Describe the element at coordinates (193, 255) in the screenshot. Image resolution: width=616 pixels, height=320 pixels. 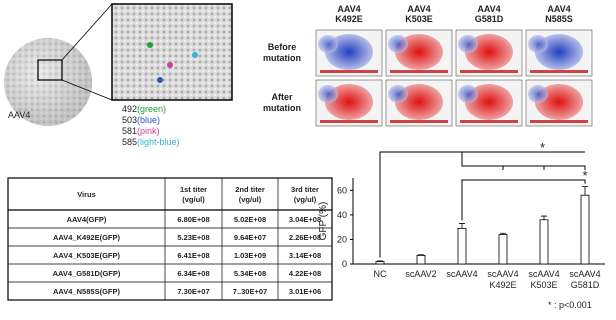
I see `table-cell: 6.41E+08` at that location.